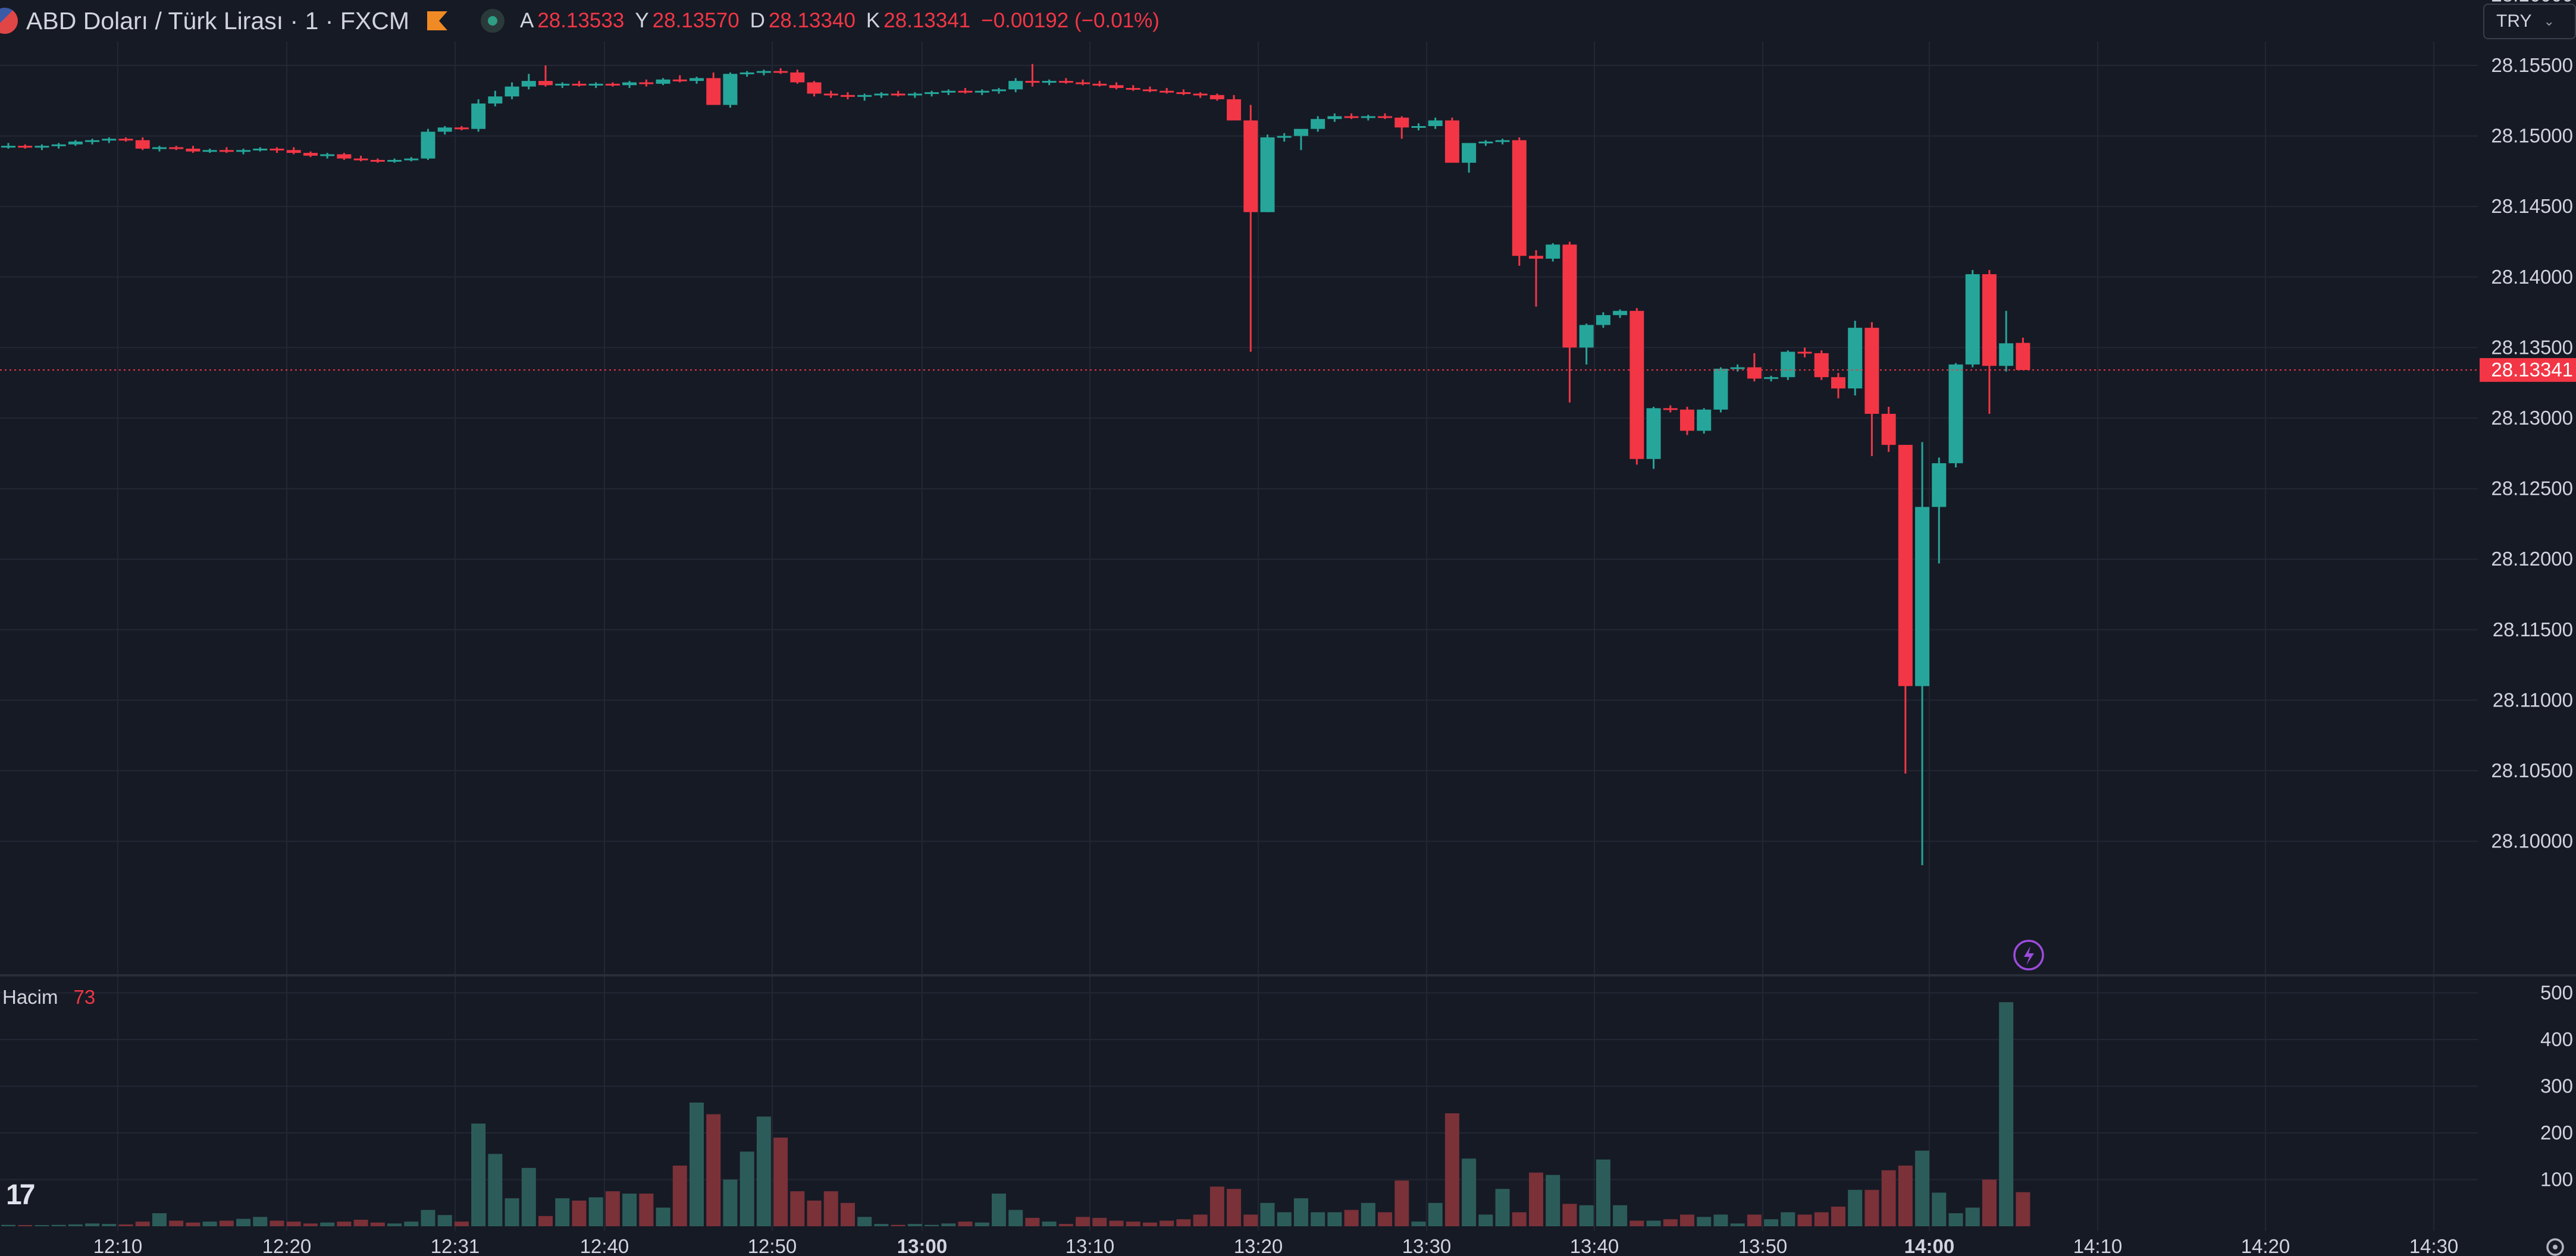 This screenshot has width=2576, height=1256. I want to click on symbol-title: ABD Doları / Türk Lirası · 1 · FXCM, so click(217, 21).